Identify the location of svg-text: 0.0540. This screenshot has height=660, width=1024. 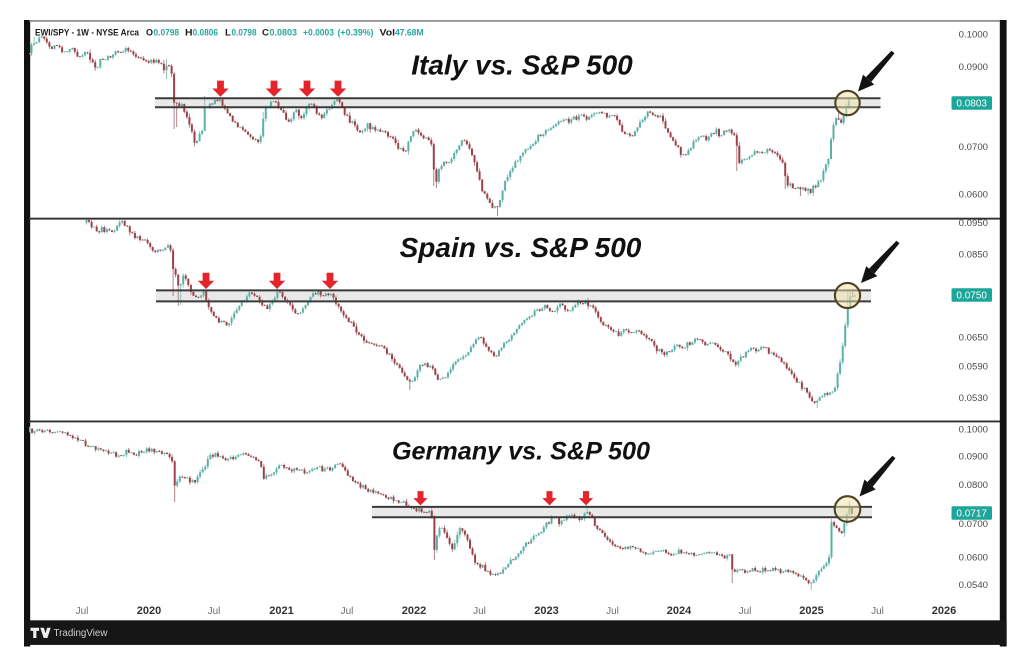
(973, 585).